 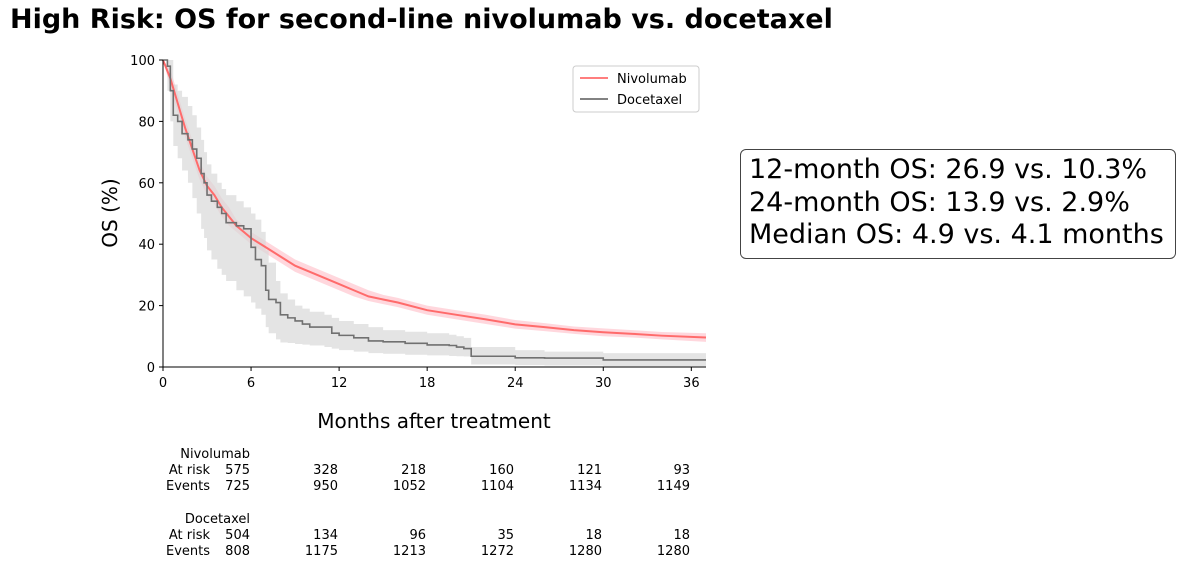 I want to click on risk-cell: 1213, so click(x=409, y=551).